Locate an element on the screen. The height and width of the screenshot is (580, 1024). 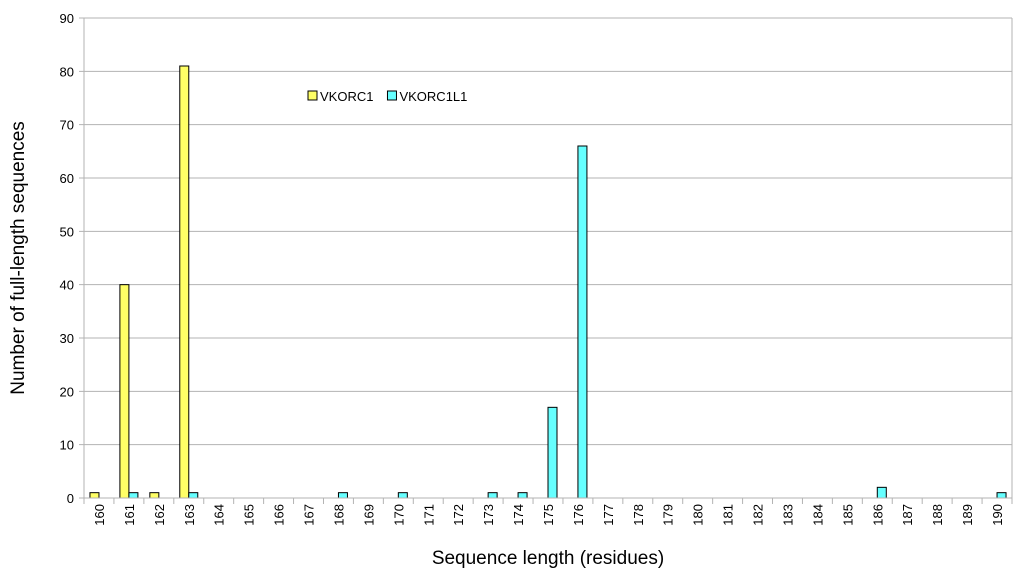
x-tick-label: 184 is located at coordinates (817, 515).